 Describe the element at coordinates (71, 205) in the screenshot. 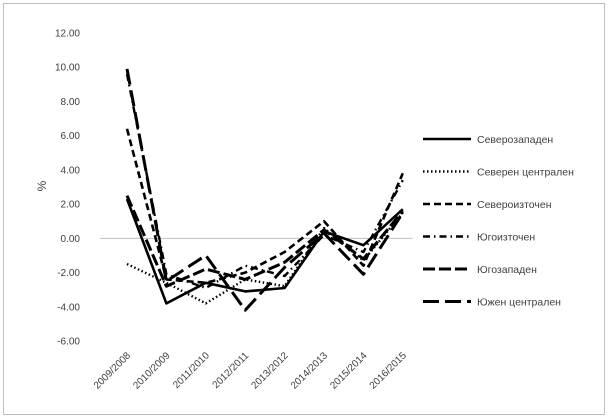

I see `y-tick-label: 2.00` at that location.